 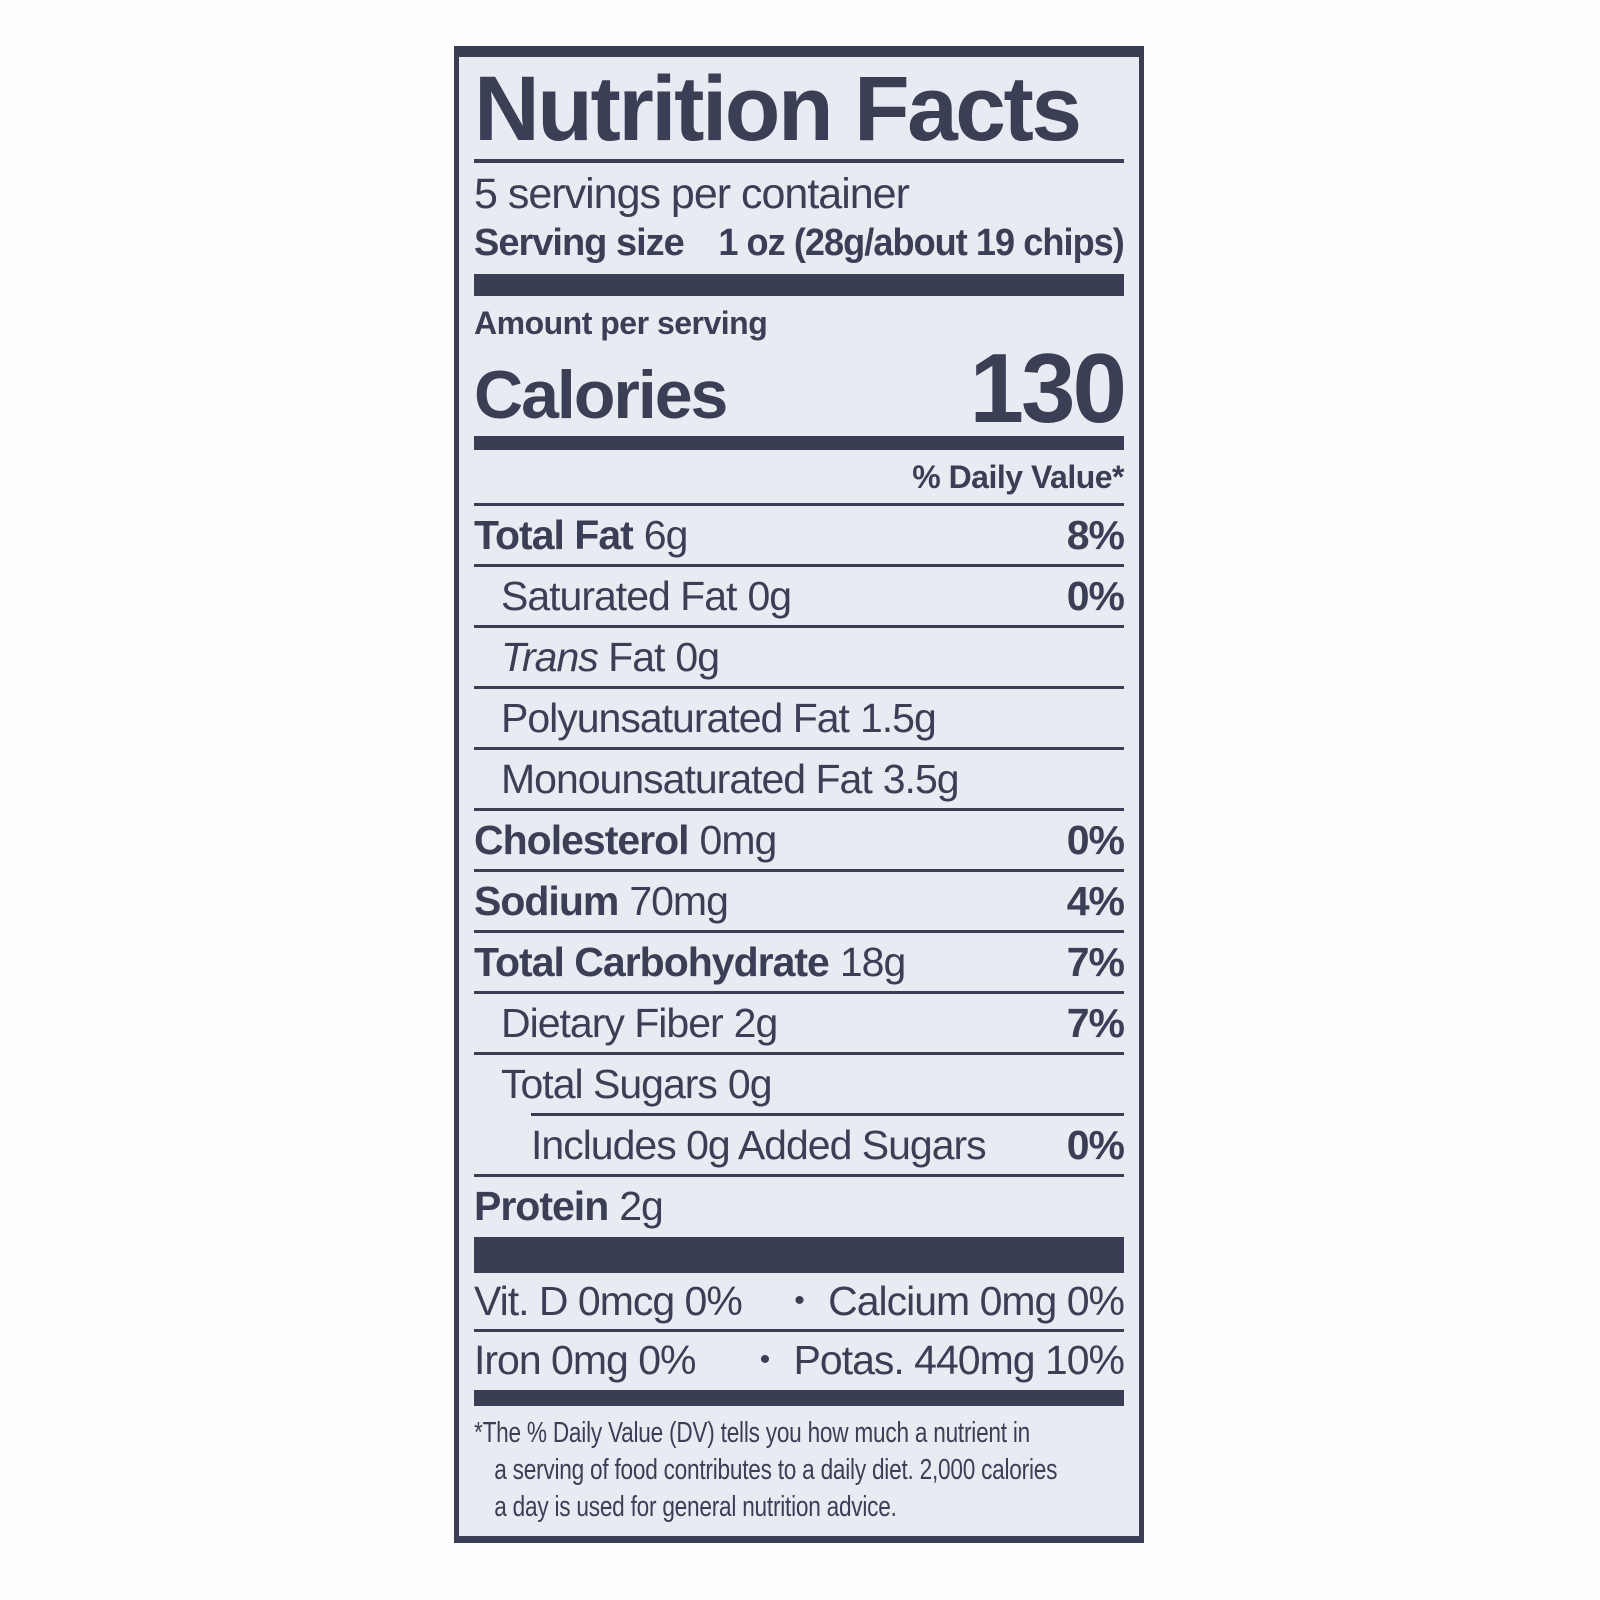 I want to click on nutrient-name-and-amount: Cholesterol 0mg, so click(x=770, y=840).